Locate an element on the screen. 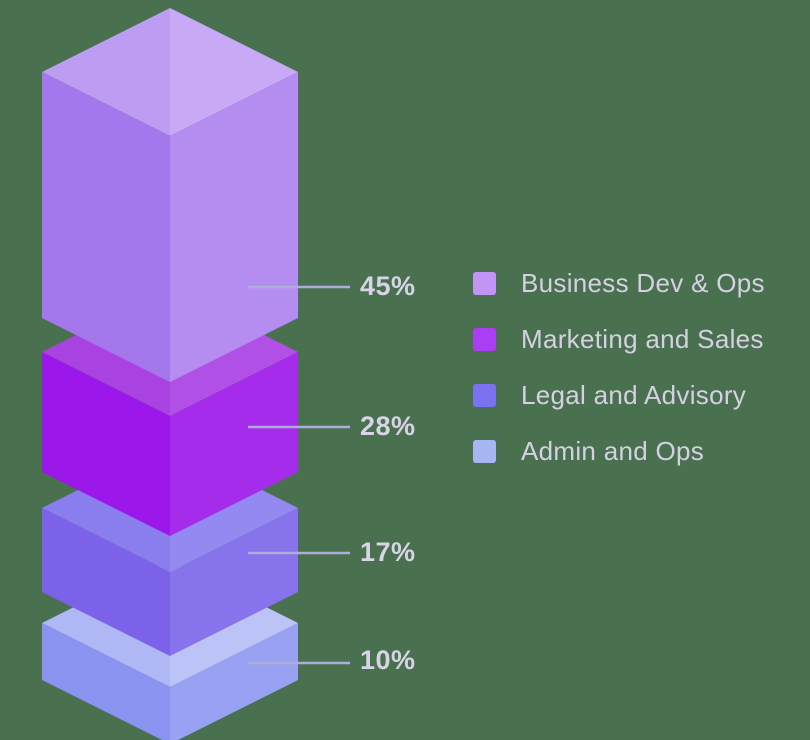 Image resolution: width=810 pixels, height=740 pixels. legend-label: Legal and Advisory is located at coordinates (634, 395).